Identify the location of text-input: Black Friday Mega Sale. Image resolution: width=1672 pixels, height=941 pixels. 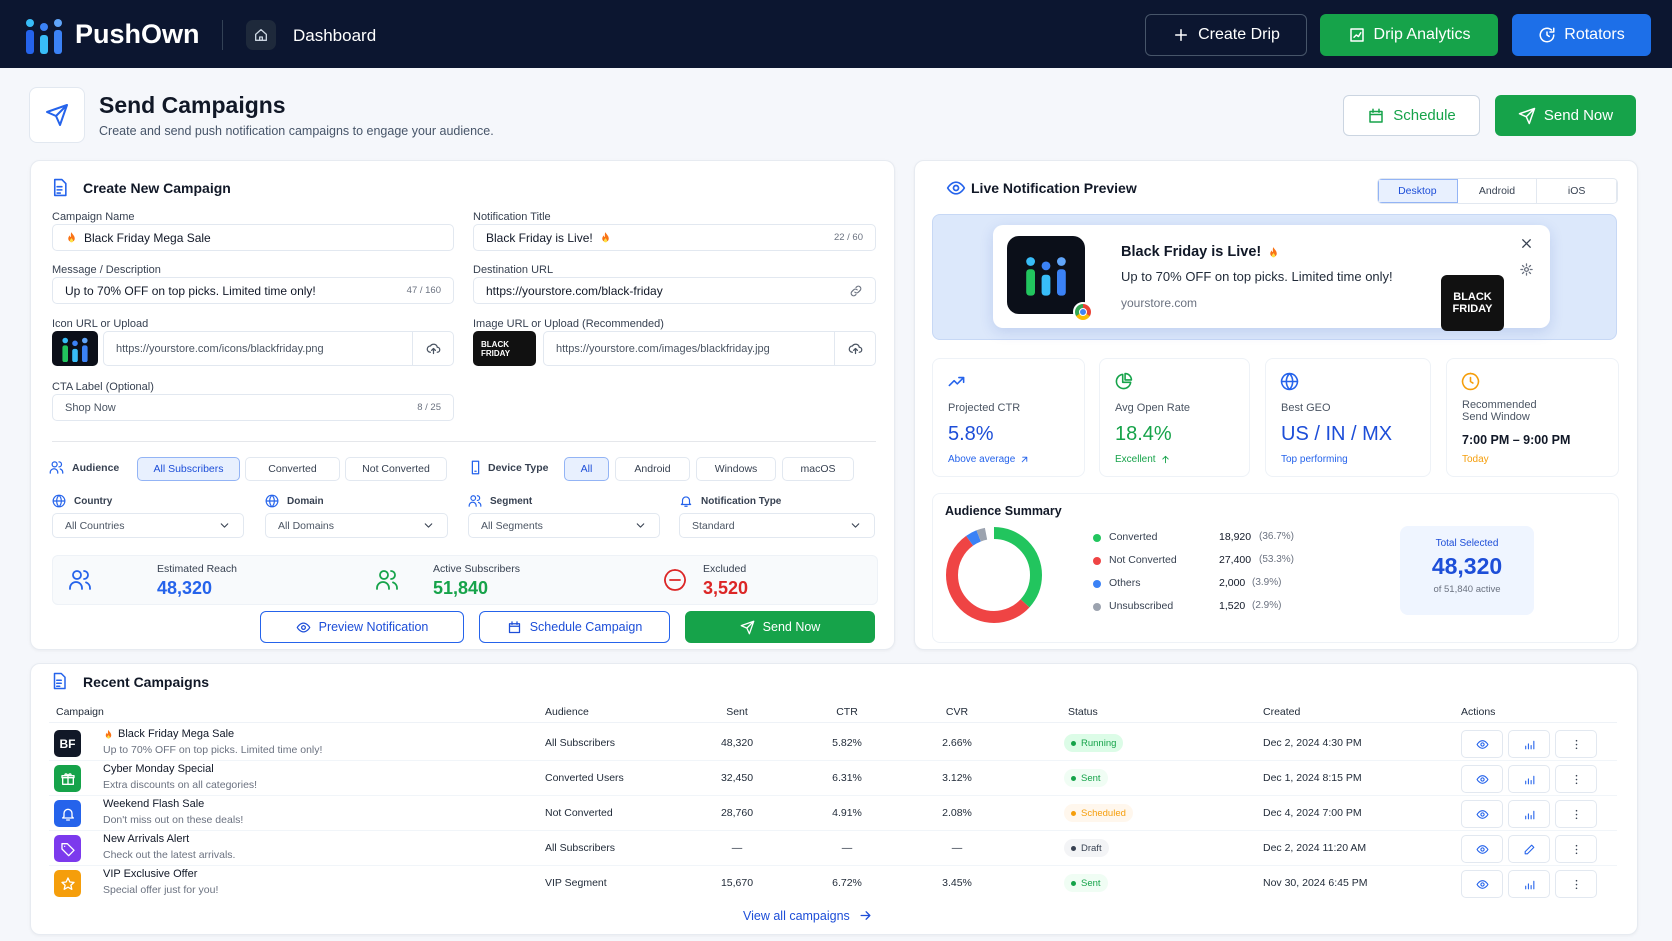
(253, 237).